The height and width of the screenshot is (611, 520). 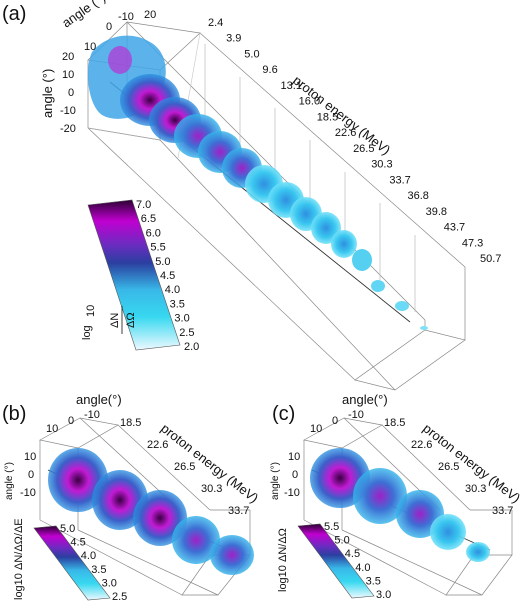 I want to click on panel-a-colorbar-log: log, so click(x=87, y=332).